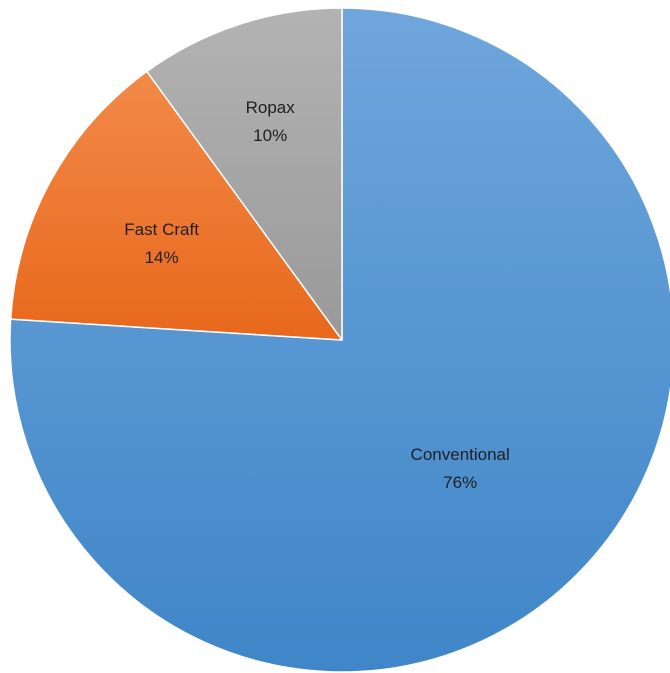 The width and height of the screenshot is (670, 673). What do you see at coordinates (460, 482) in the screenshot?
I see `slice-value-conventional: 76%` at bounding box center [460, 482].